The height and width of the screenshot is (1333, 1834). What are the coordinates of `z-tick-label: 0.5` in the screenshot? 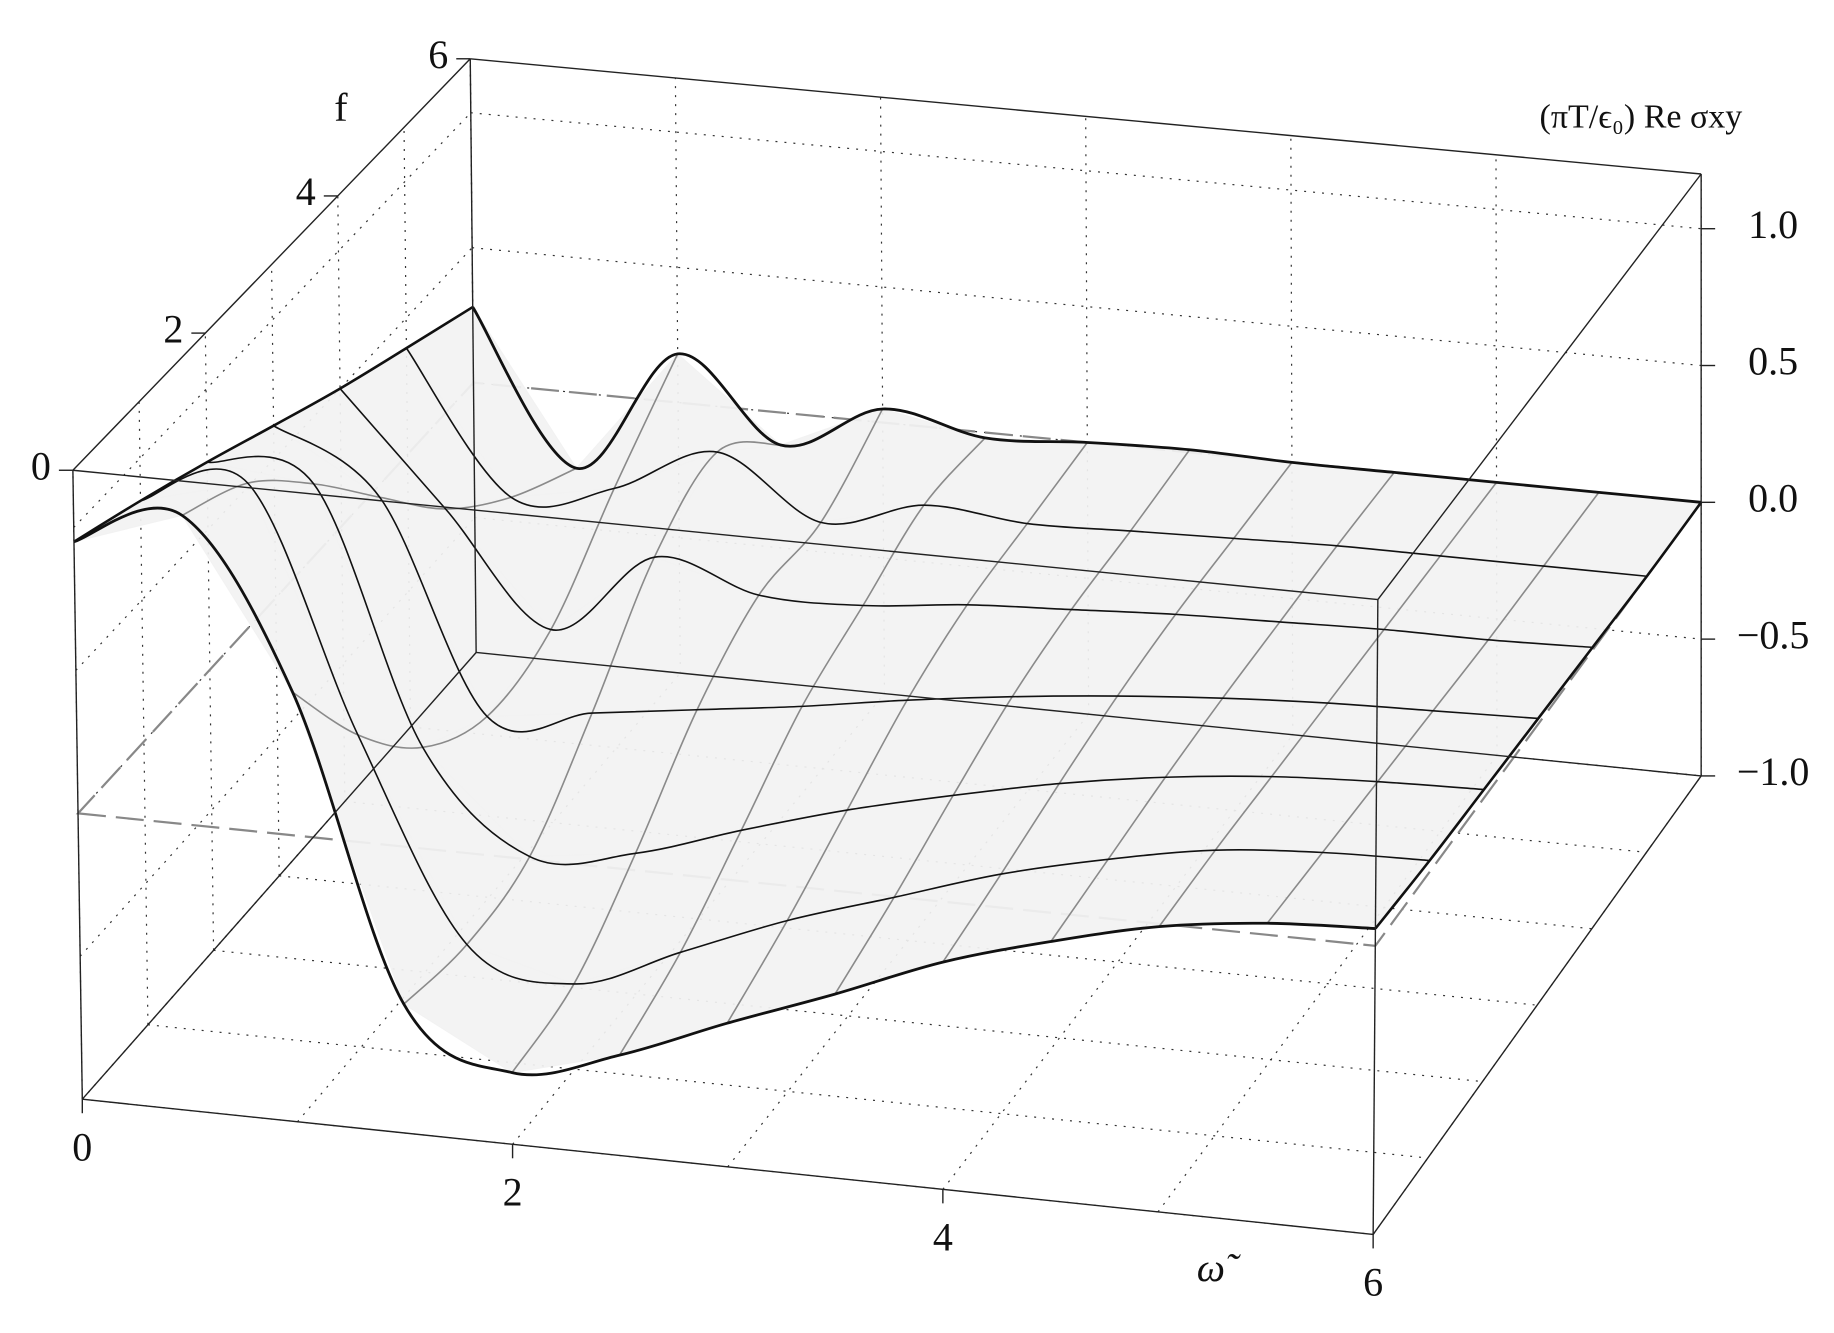 It's located at (1773, 361).